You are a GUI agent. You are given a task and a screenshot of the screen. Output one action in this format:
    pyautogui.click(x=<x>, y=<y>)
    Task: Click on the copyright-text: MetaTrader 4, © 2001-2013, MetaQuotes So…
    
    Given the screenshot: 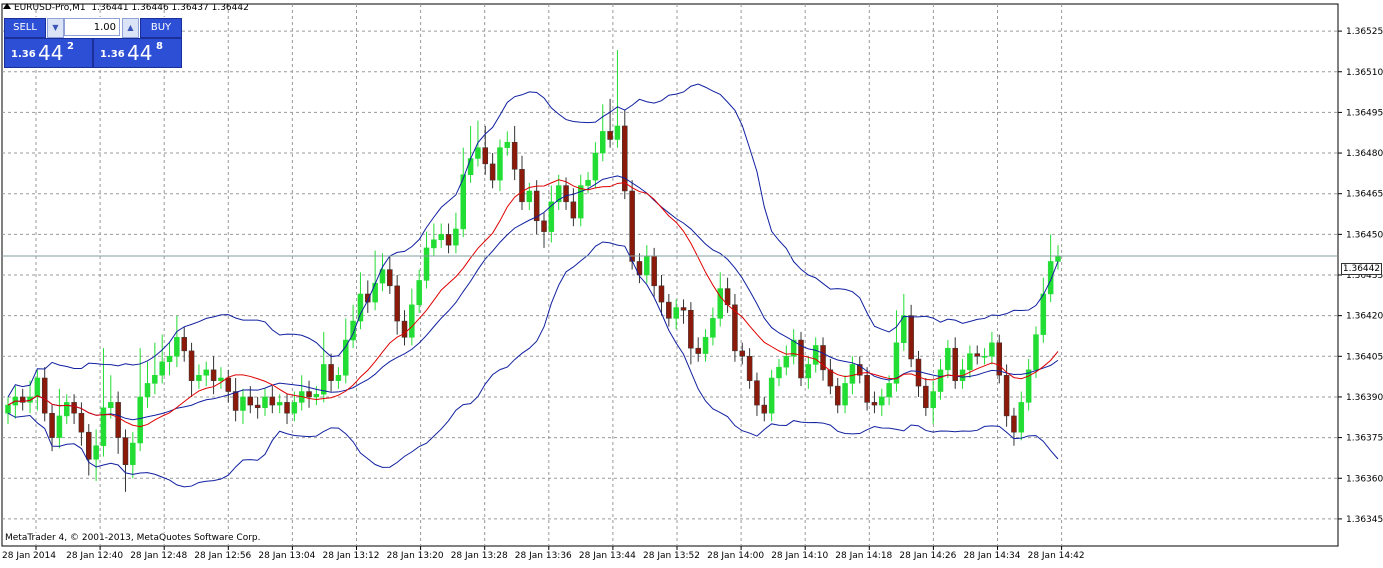 What is the action you would take?
    pyautogui.click(x=133, y=538)
    